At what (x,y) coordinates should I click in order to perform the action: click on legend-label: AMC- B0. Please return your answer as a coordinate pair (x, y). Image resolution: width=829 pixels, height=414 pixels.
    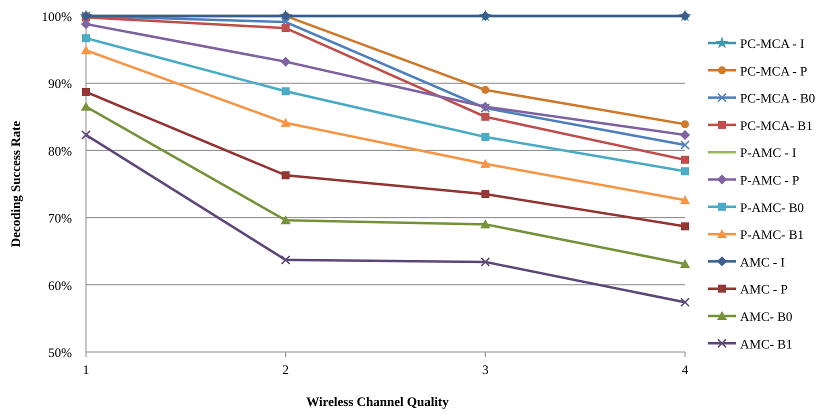
    Looking at the image, I should click on (766, 316).